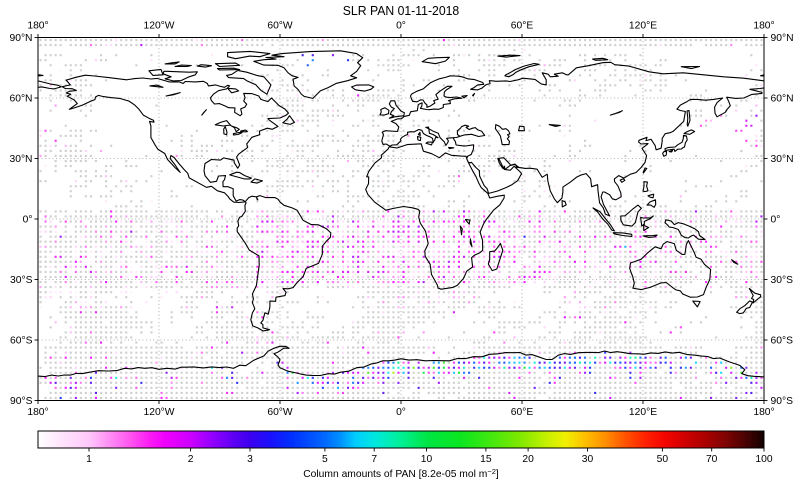 The height and width of the screenshot is (493, 800). I want to click on svg-text: 10, so click(427, 459).